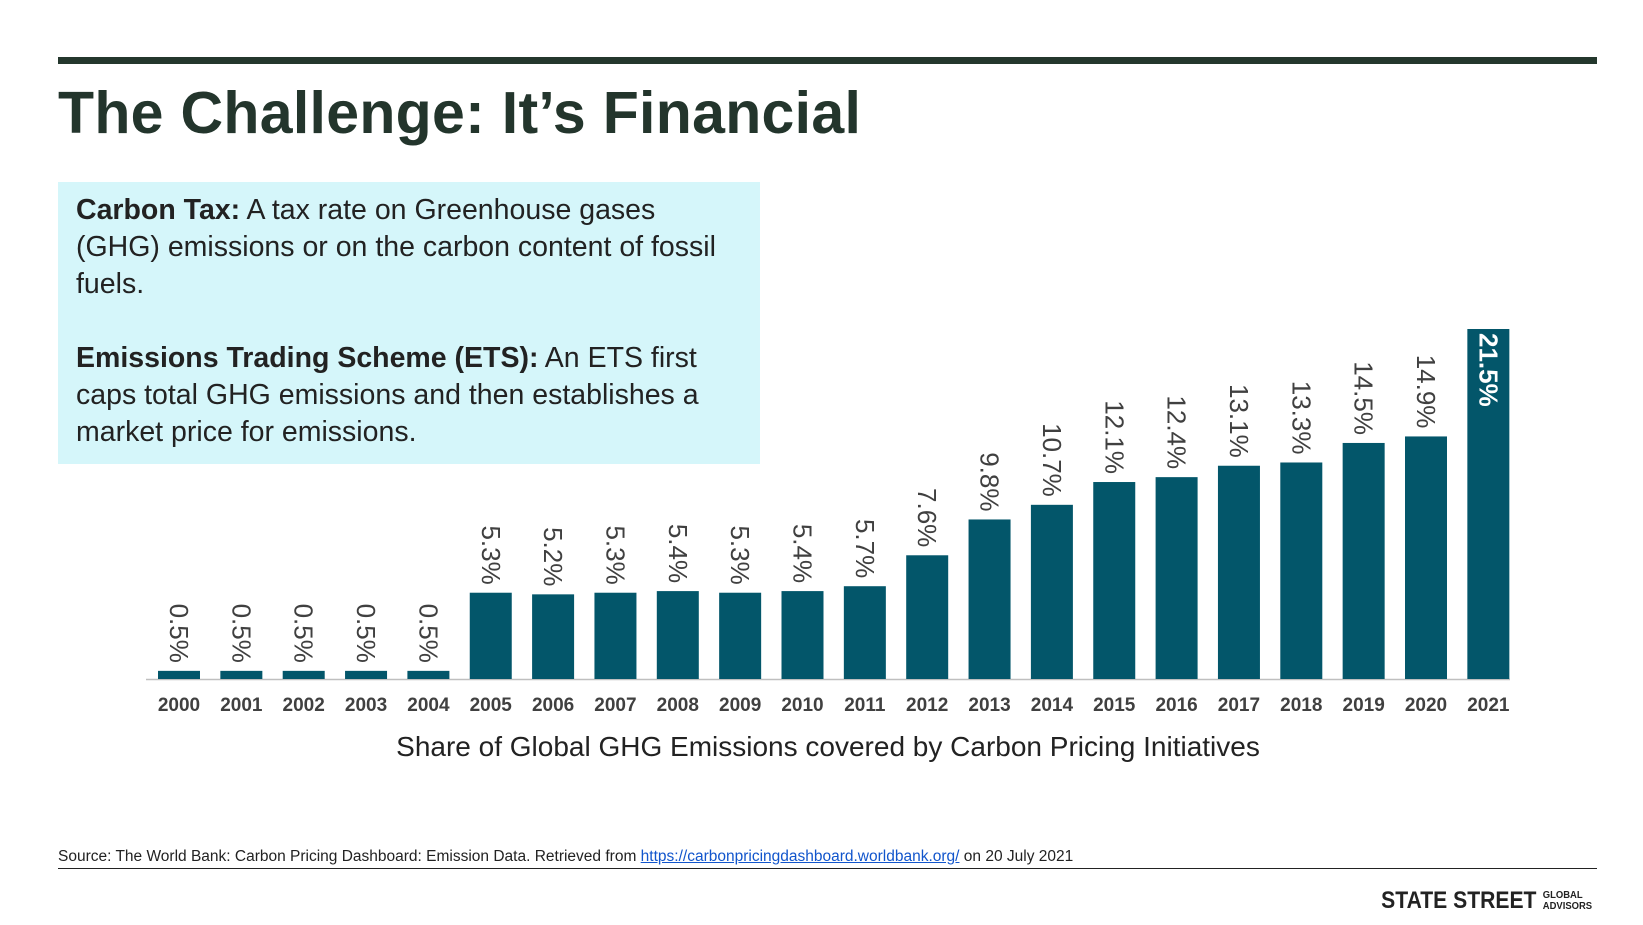  Describe the element at coordinates (491, 705) in the screenshot. I see `x-tick-label: 2005` at that location.